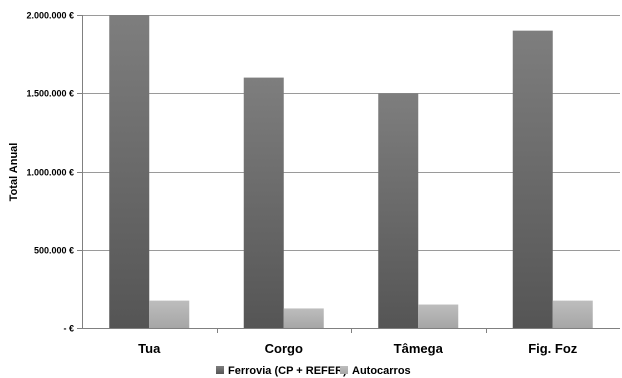  What do you see at coordinates (50, 16) in the screenshot?
I see `y-tick-label: 2.000.000 €` at bounding box center [50, 16].